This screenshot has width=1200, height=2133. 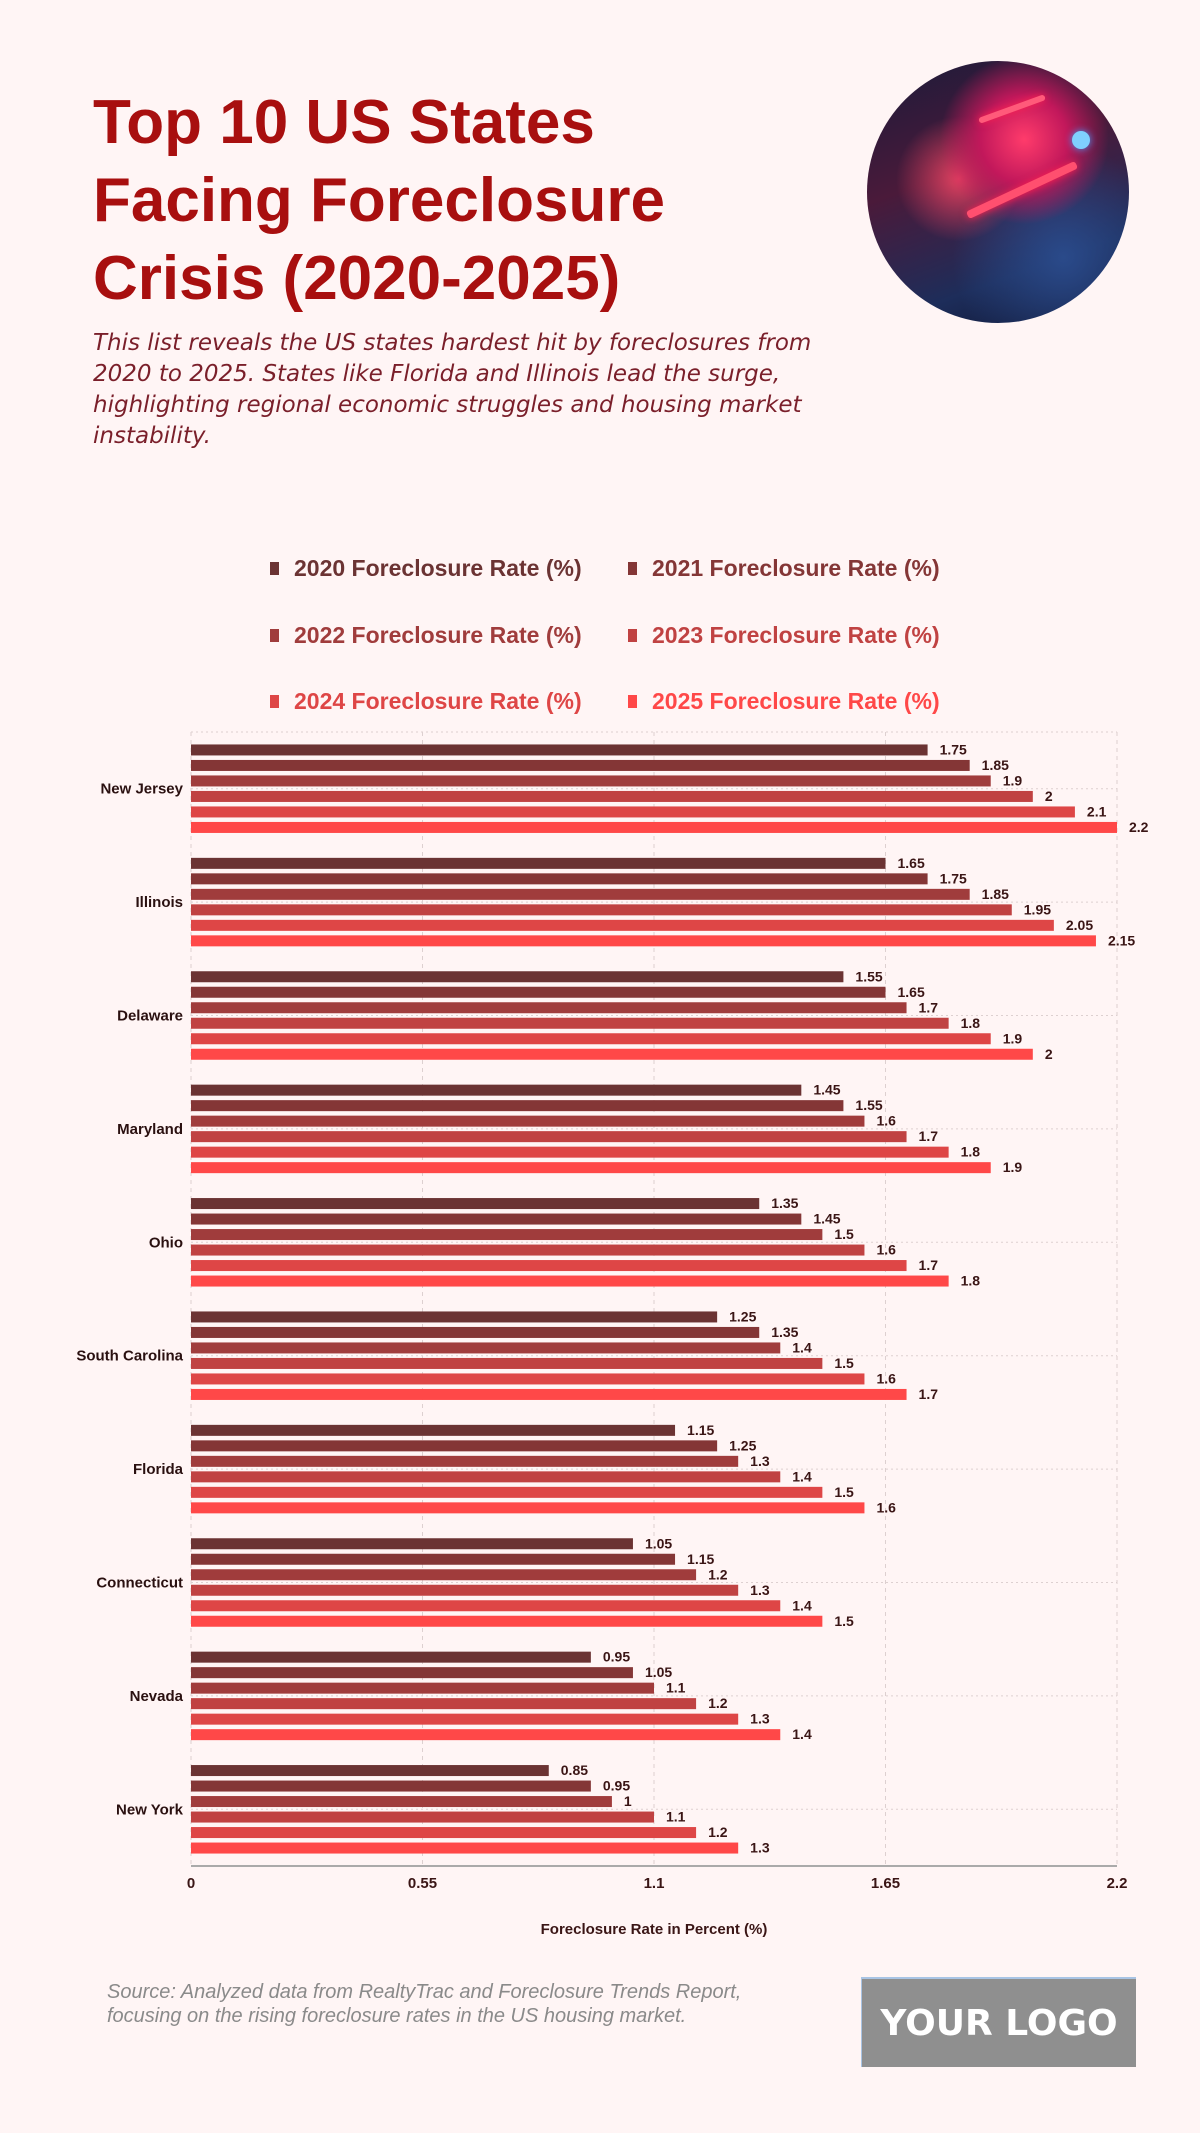 What do you see at coordinates (426, 635) in the screenshot?
I see `legend-item: 2022 Foreclosure Rate (%)` at bounding box center [426, 635].